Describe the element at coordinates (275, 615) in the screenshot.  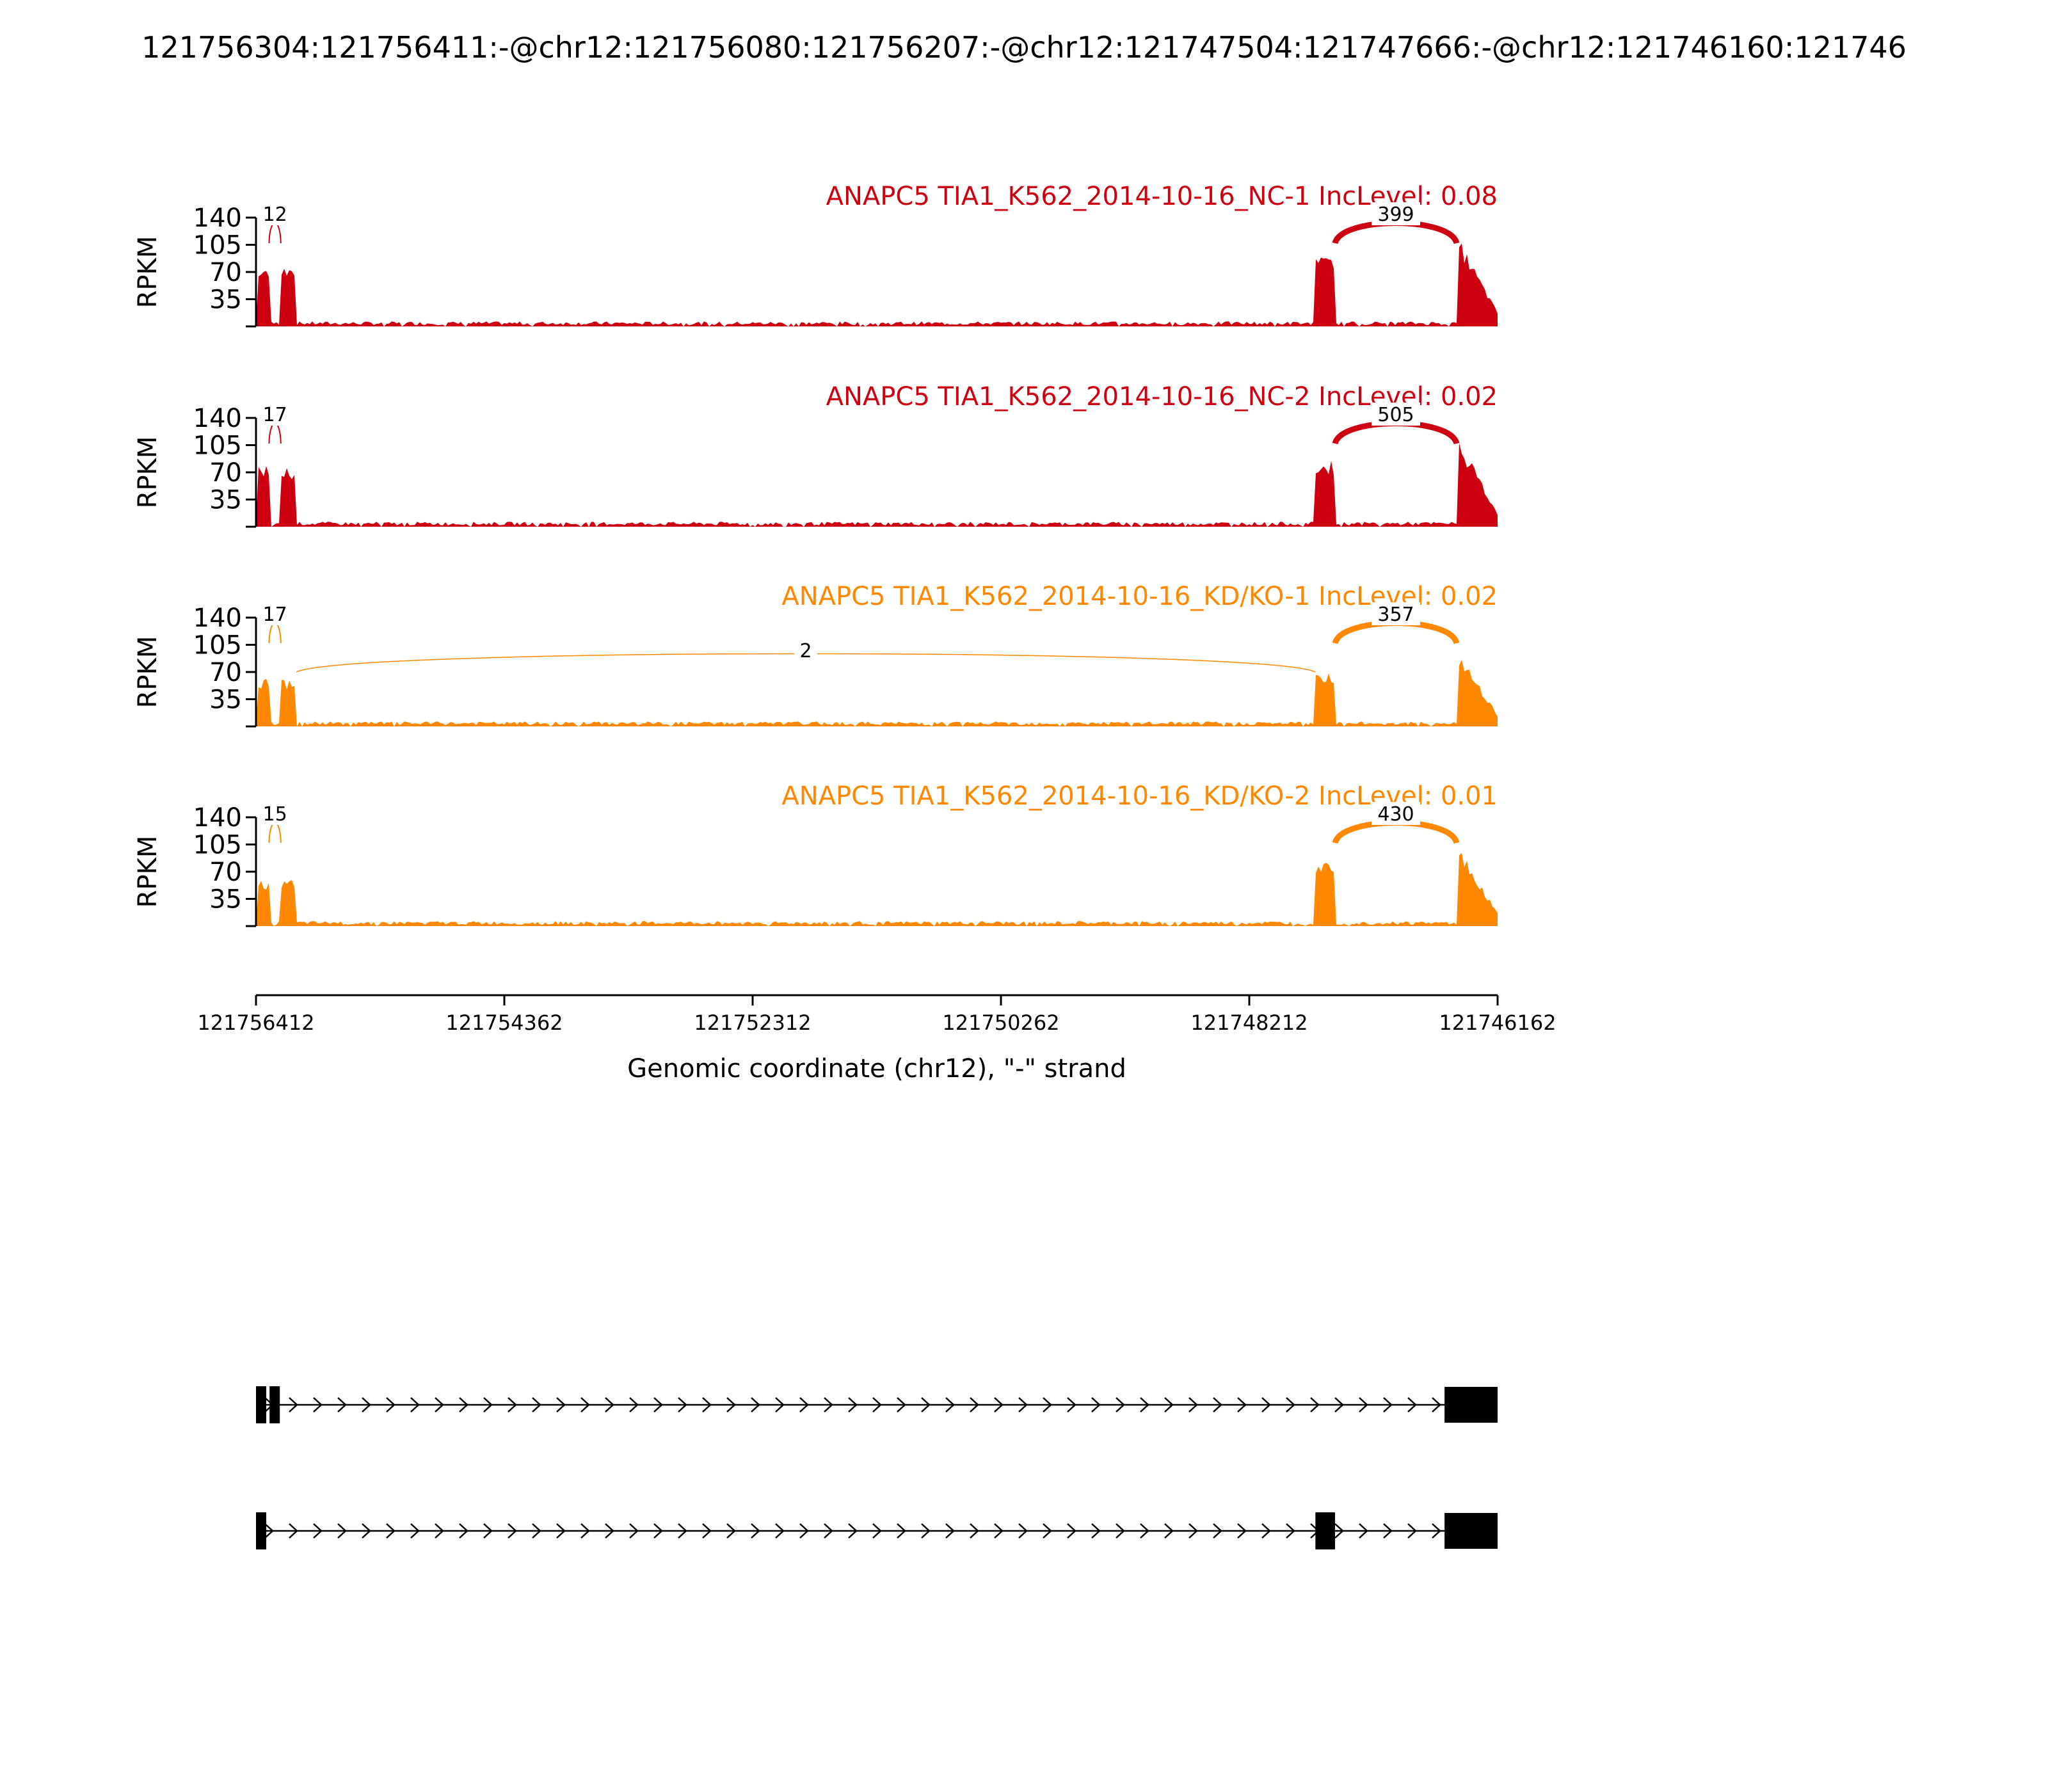
I see `junction-label: 17` at that location.